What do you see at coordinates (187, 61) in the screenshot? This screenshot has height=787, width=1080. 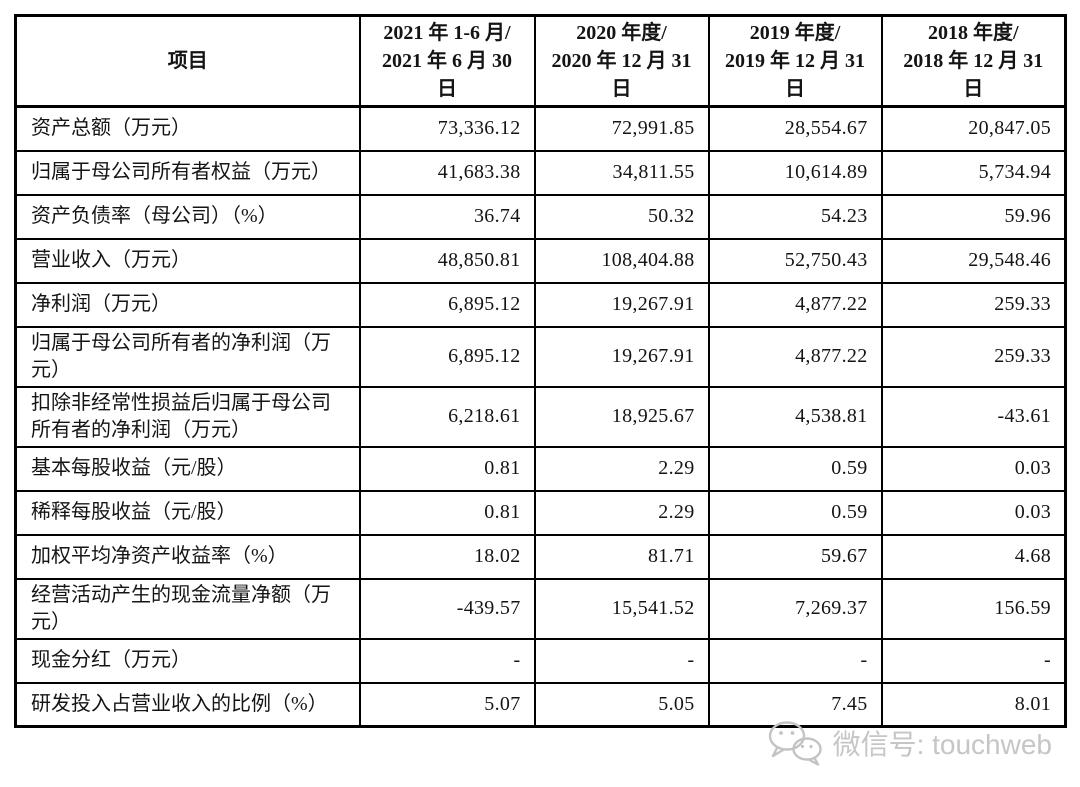 I see `column-header-item: 项目` at bounding box center [187, 61].